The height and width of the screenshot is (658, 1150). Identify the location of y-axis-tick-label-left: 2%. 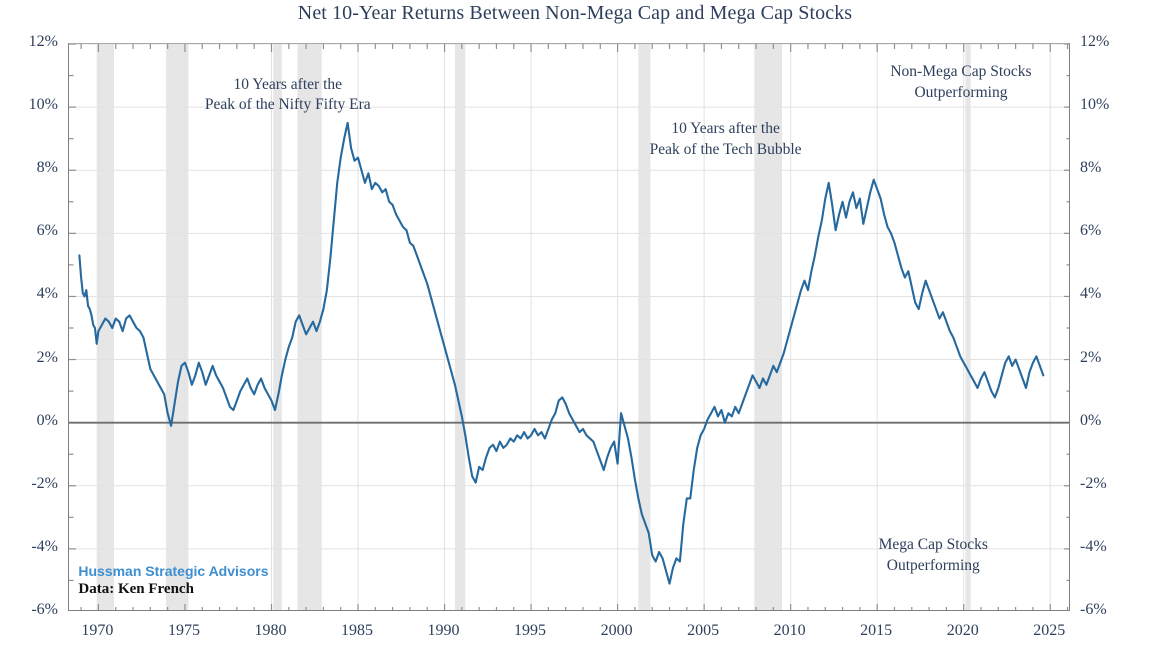
(47, 357).